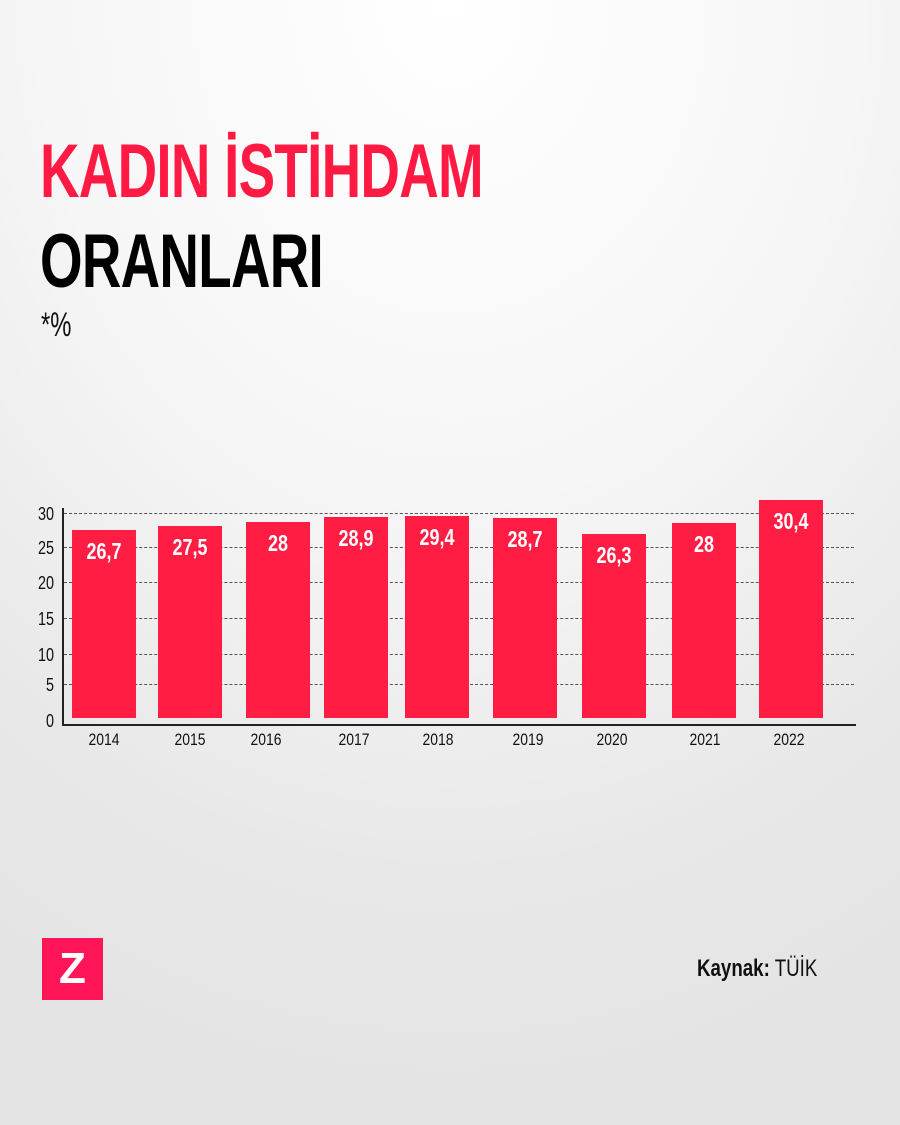 Image resolution: width=900 pixels, height=1125 pixels. Describe the element at coordinates (459, 725) in the screenshot. I see `x-axis-line` at that location.